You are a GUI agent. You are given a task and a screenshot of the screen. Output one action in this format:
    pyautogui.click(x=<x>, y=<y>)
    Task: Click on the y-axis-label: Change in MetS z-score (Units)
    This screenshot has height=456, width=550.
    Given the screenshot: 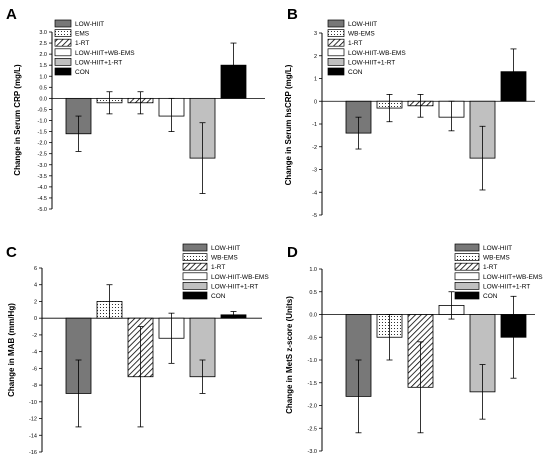 What is the action you would take?
    pyautogui.click(x=289, y=355)
    